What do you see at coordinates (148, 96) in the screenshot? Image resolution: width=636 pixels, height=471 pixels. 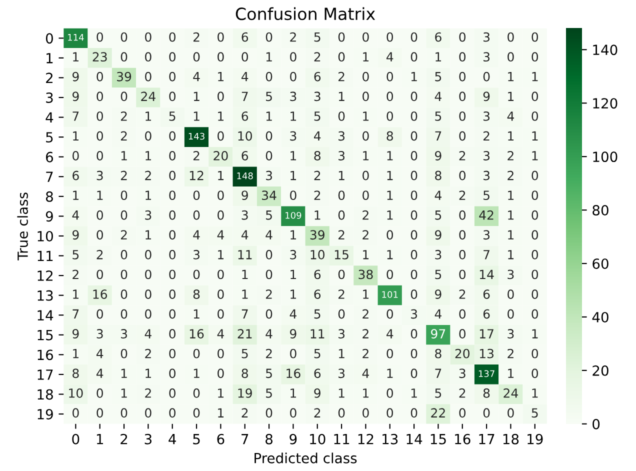 I see `data-label: 24` at bounding box center [148, 96].